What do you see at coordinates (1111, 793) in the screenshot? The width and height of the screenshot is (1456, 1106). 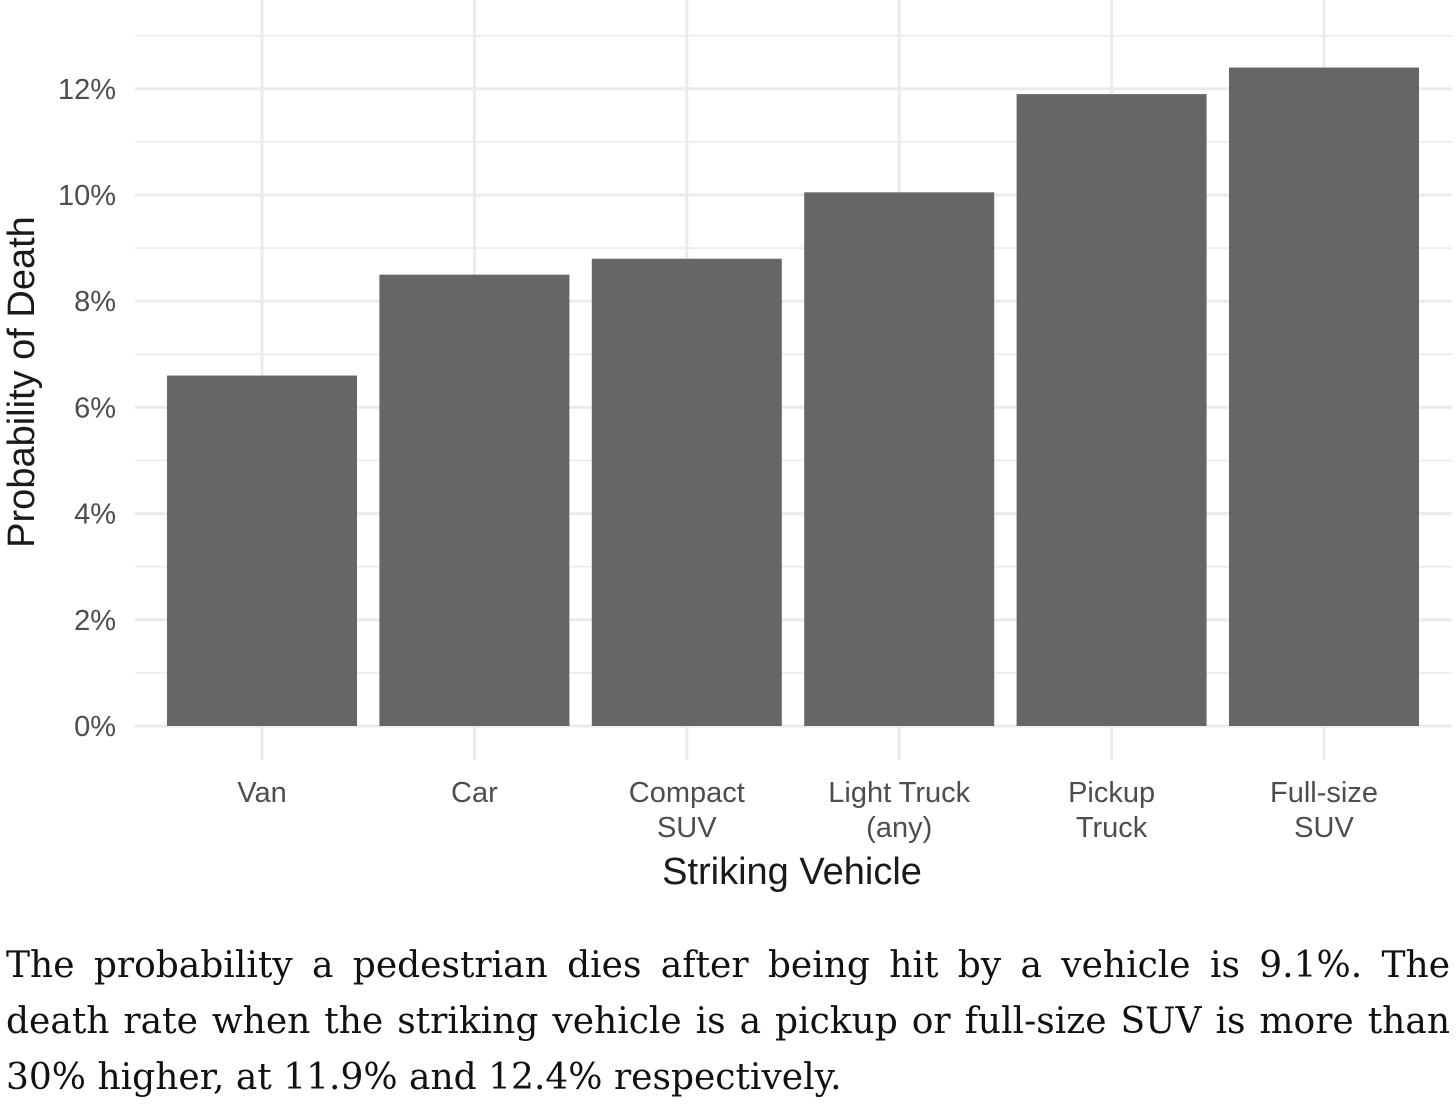 I see `x-tick-label-line: Pickup` at bounding box center [1111, 793].